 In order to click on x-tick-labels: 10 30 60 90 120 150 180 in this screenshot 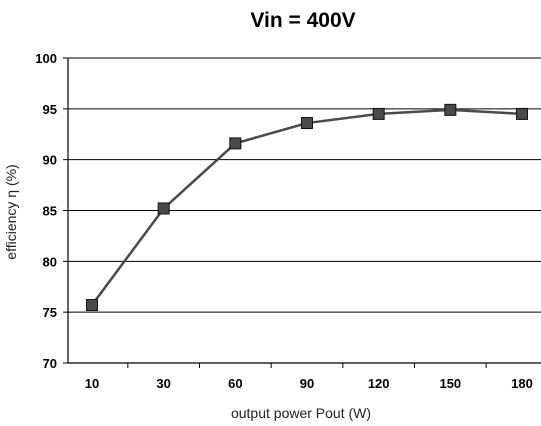, I will do `click(309, 383)`.